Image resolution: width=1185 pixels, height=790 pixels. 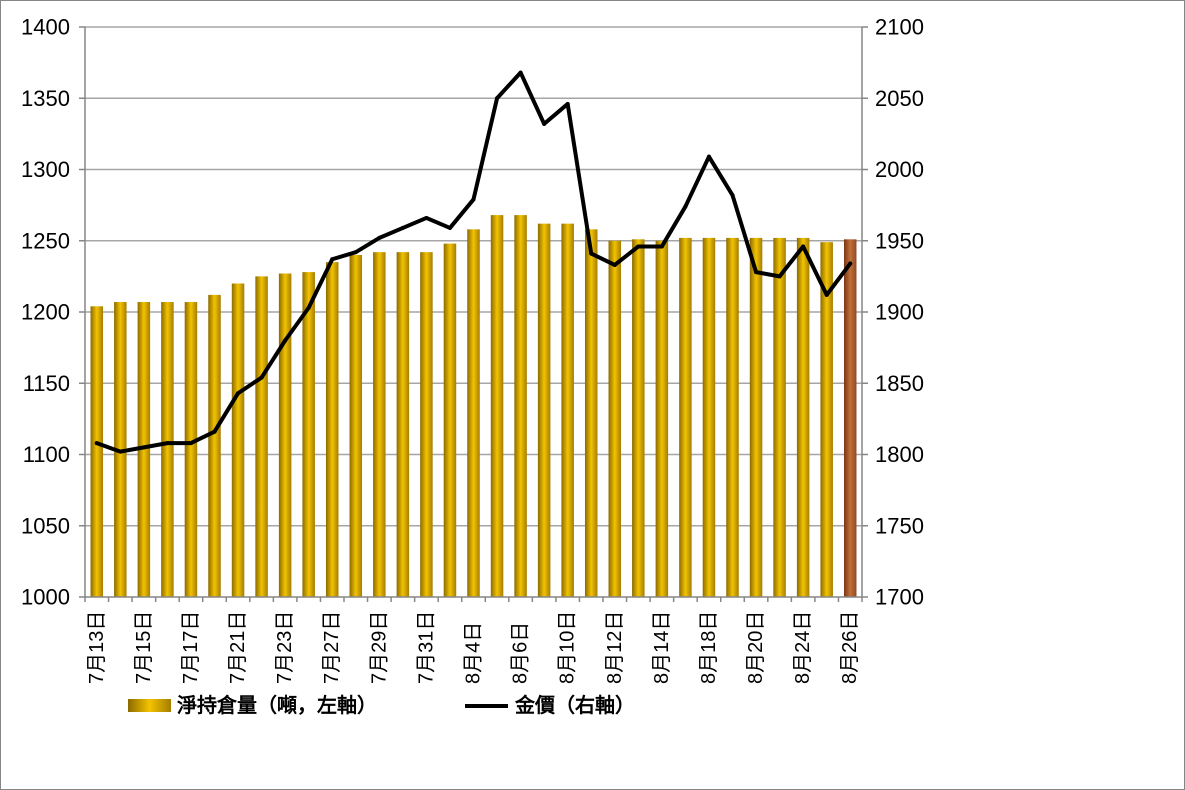 What do you see at coordinates (474, 653) in the screenshot?
I see `x-axis-tick-label-17: 8月4日` at bounding box center [474, 653].